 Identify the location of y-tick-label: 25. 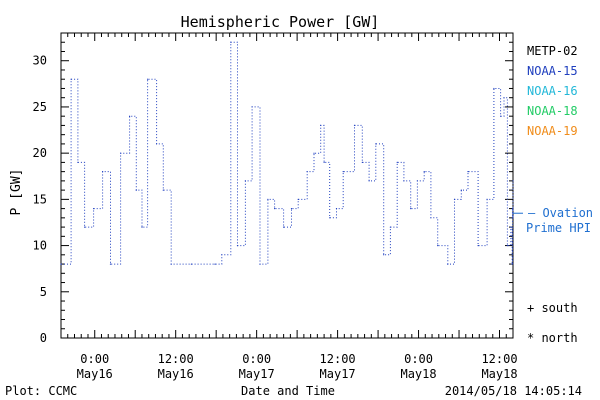
(40, 107).